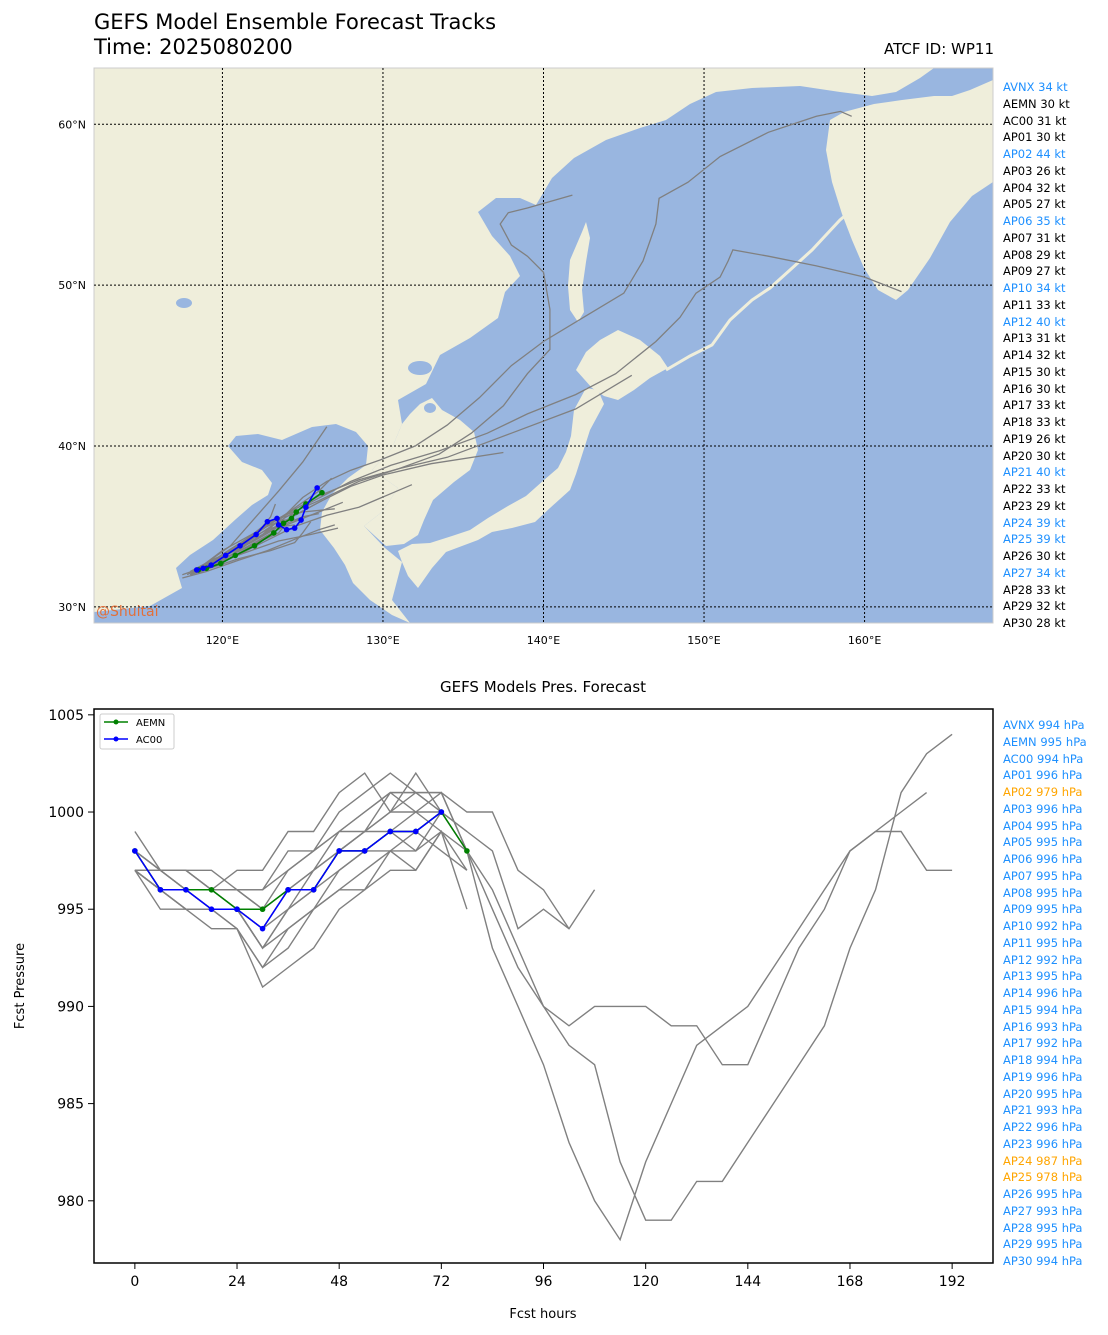  I want to click on list-entry: AP07 995 hPa, so click(1043, 875).